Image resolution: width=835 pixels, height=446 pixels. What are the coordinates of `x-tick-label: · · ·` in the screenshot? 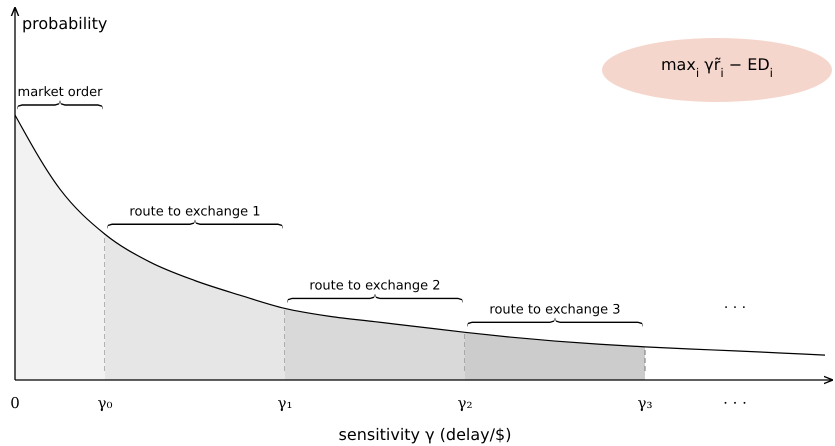 It's located at (735, 403).